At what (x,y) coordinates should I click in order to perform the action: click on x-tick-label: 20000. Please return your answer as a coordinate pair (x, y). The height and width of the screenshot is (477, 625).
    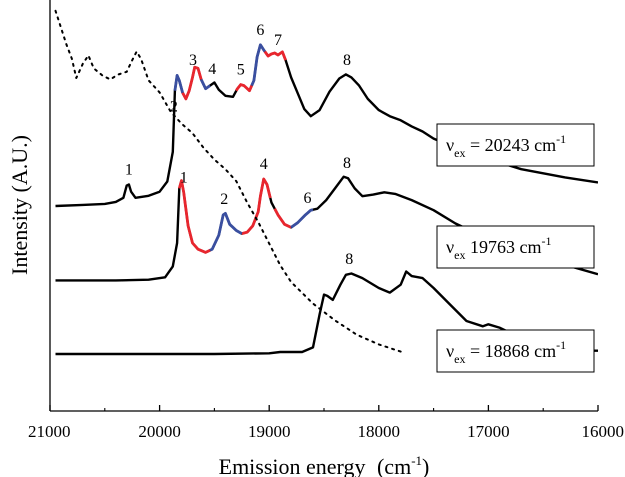
    Looking at the image, I should click on (159, 431).